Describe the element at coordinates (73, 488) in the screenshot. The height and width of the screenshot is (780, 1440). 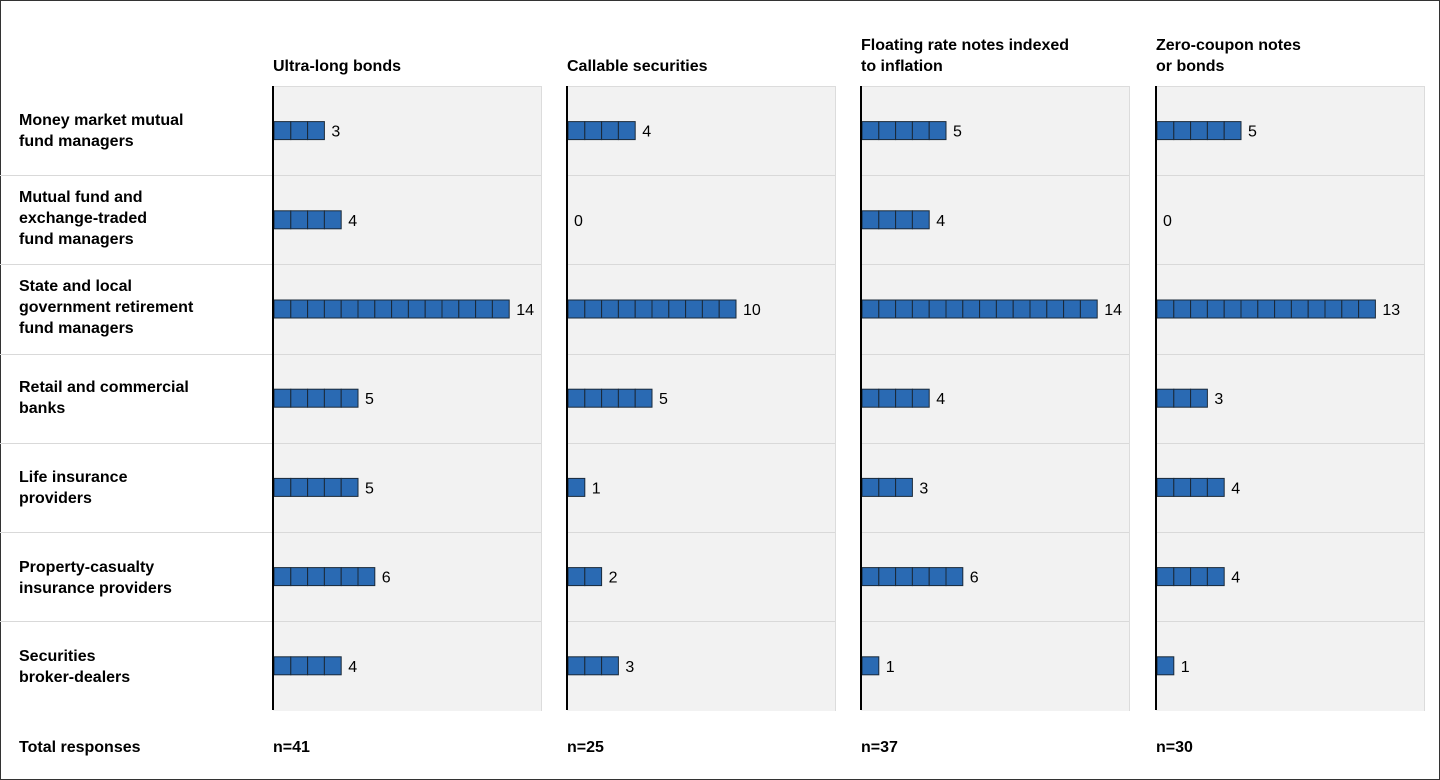
I see `row-label: Life insurance providers` at that location.